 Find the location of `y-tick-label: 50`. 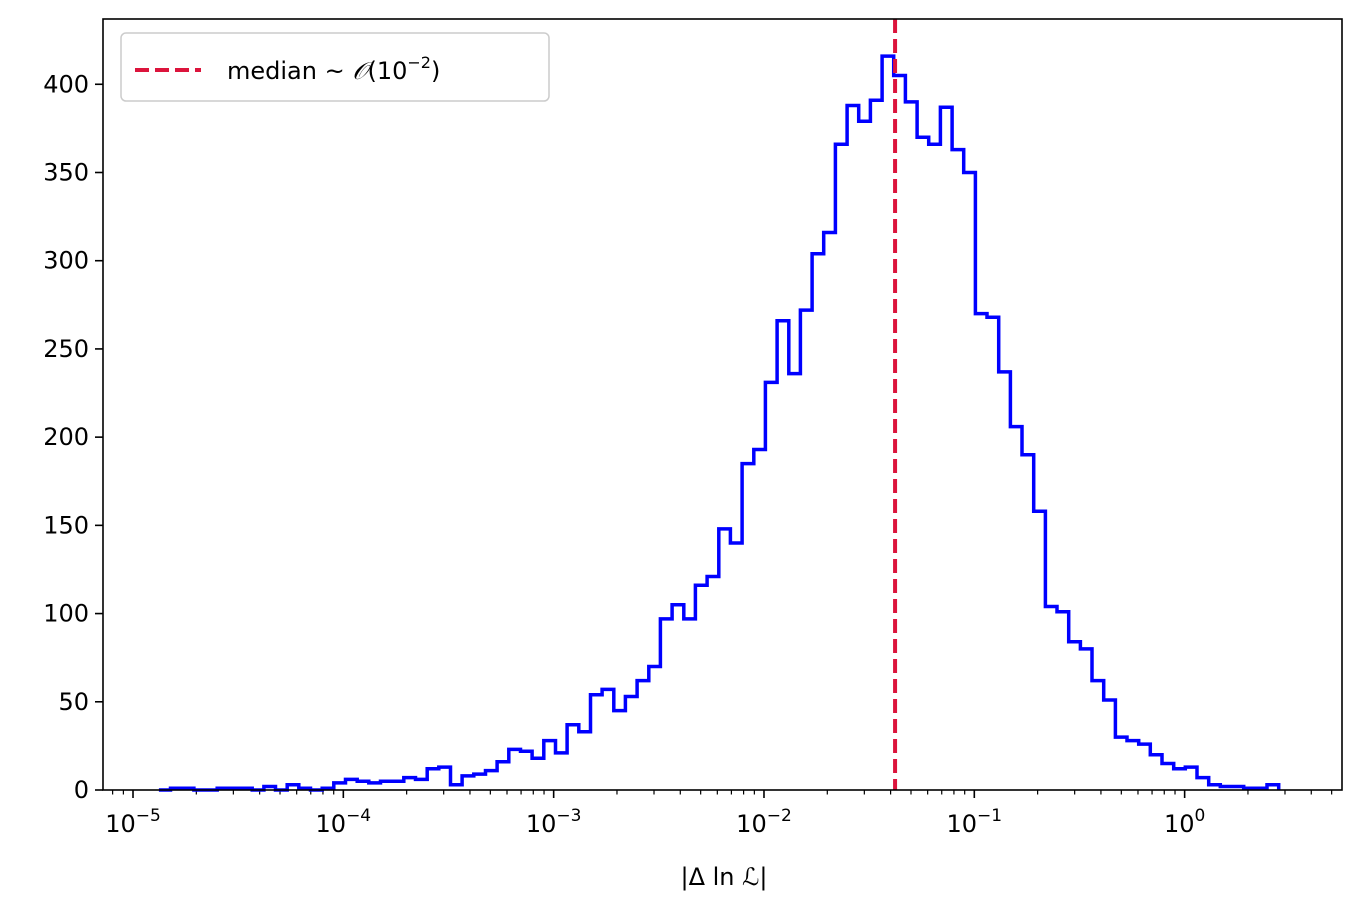

y-tick-label: 50 is located at coordinates (73, 702).